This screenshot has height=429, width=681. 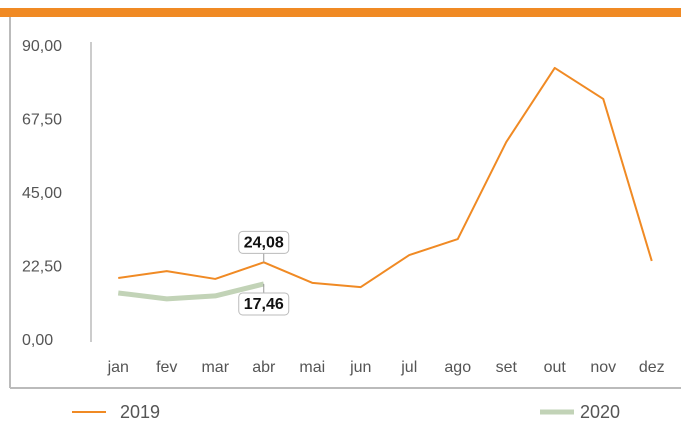 What do you see at coordinates (264, 367) in the screenshot?
I see `x-tick-label: abr` at bounding box center [264, 367].